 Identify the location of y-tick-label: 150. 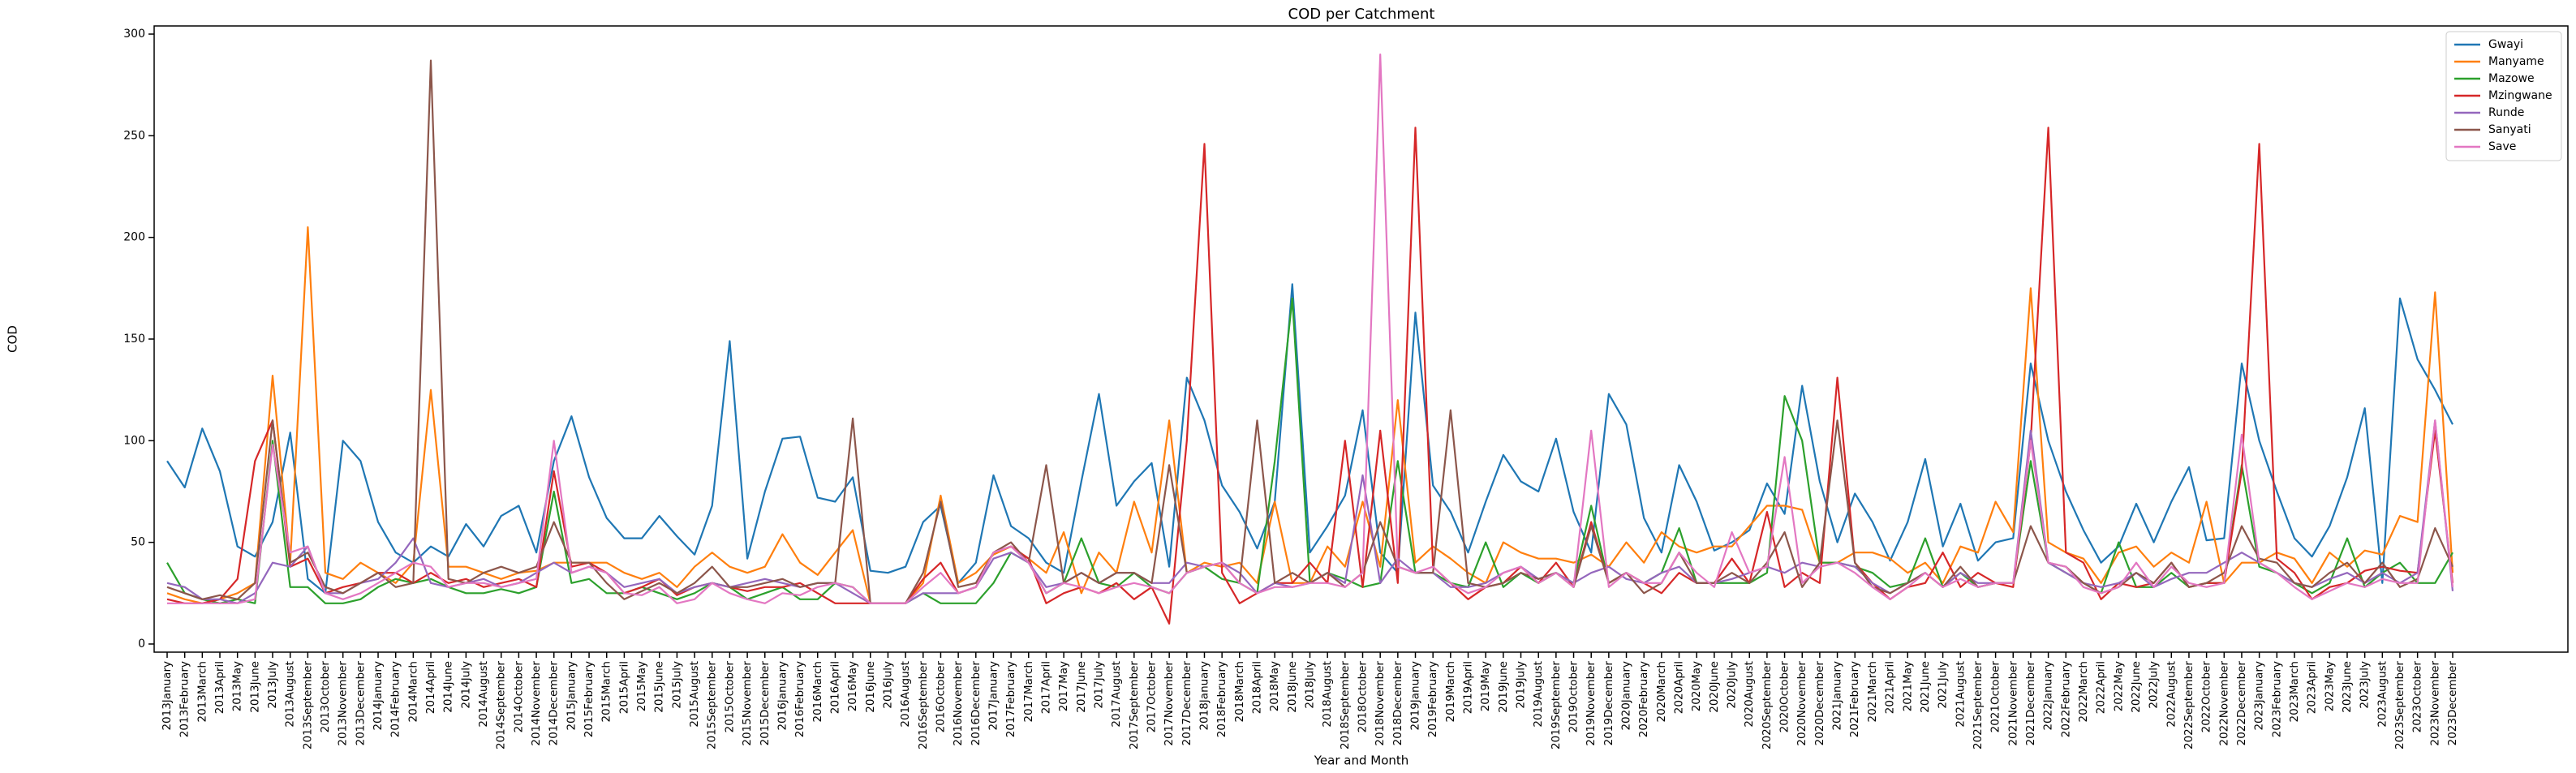
(134, 339).